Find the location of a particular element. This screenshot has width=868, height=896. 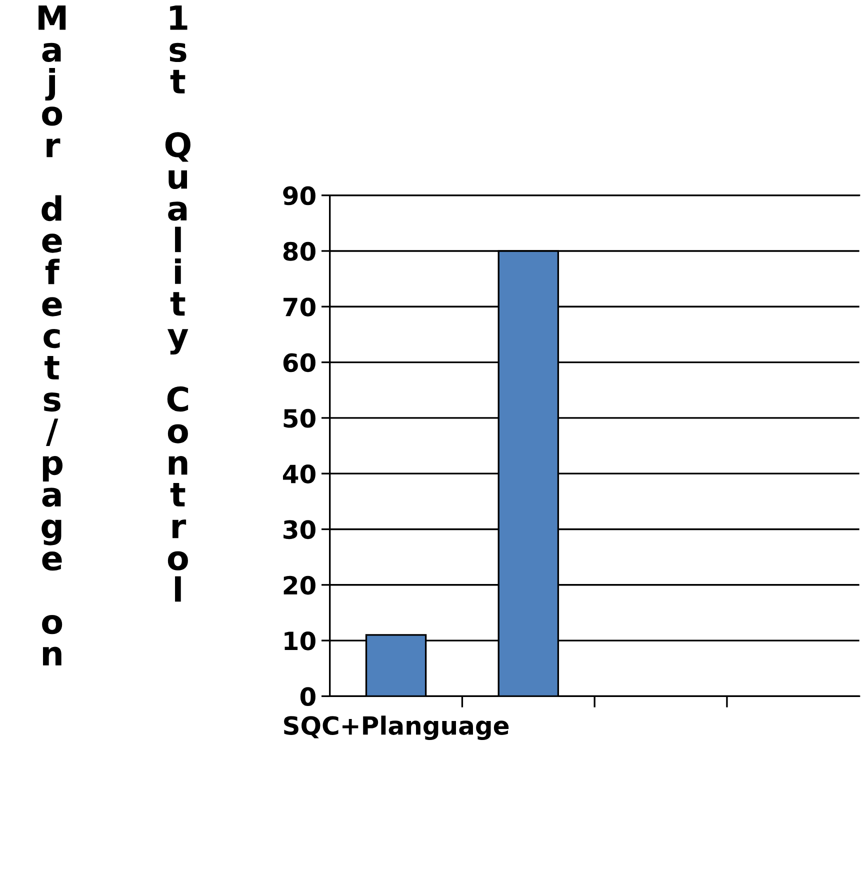

y-tick-label: 70 is located at coordinates (300, 307).